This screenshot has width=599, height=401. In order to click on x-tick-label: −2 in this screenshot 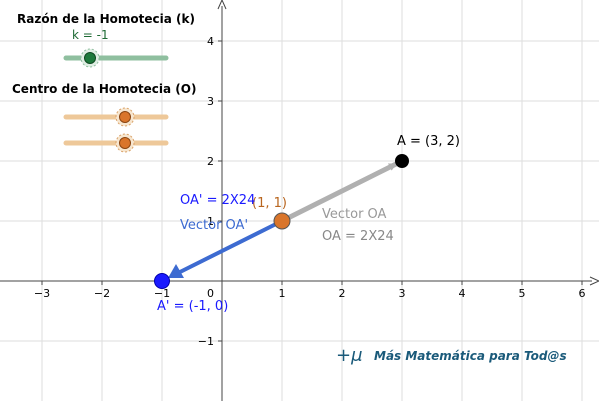, I will do `click(102, 293)`.